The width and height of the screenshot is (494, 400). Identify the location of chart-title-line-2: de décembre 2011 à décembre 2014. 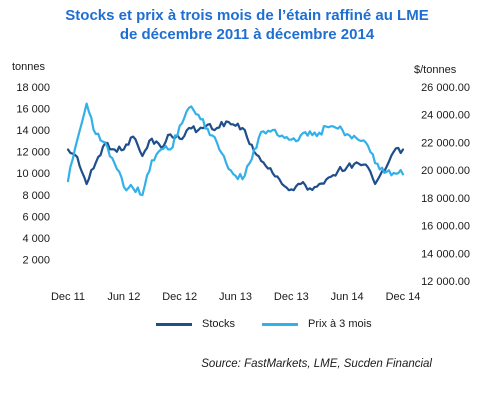
(247, 34).